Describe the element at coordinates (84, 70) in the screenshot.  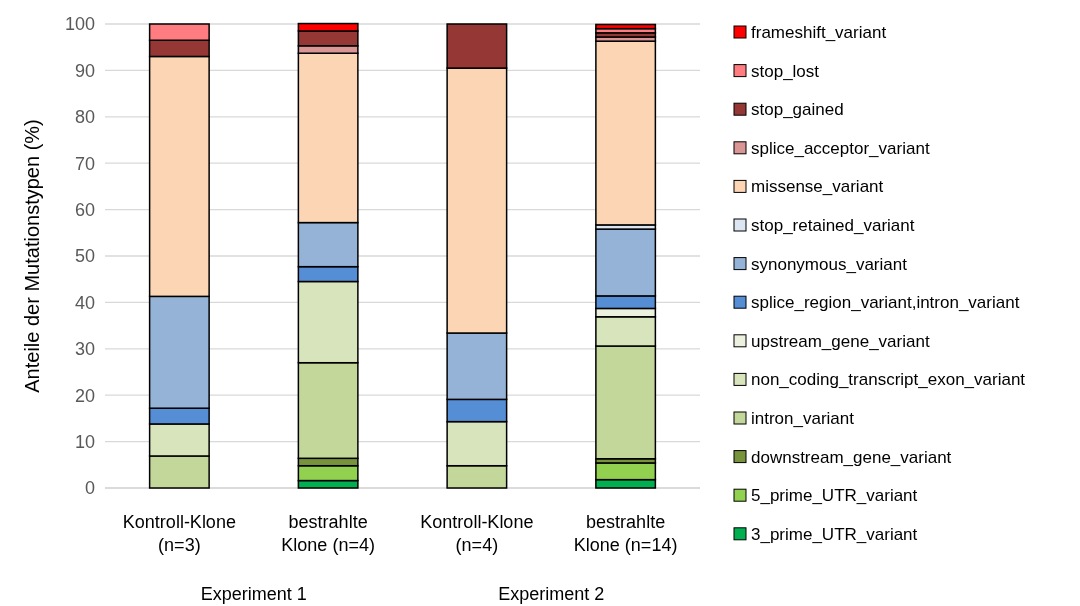
I see `y-tick-label: 90` at that location.